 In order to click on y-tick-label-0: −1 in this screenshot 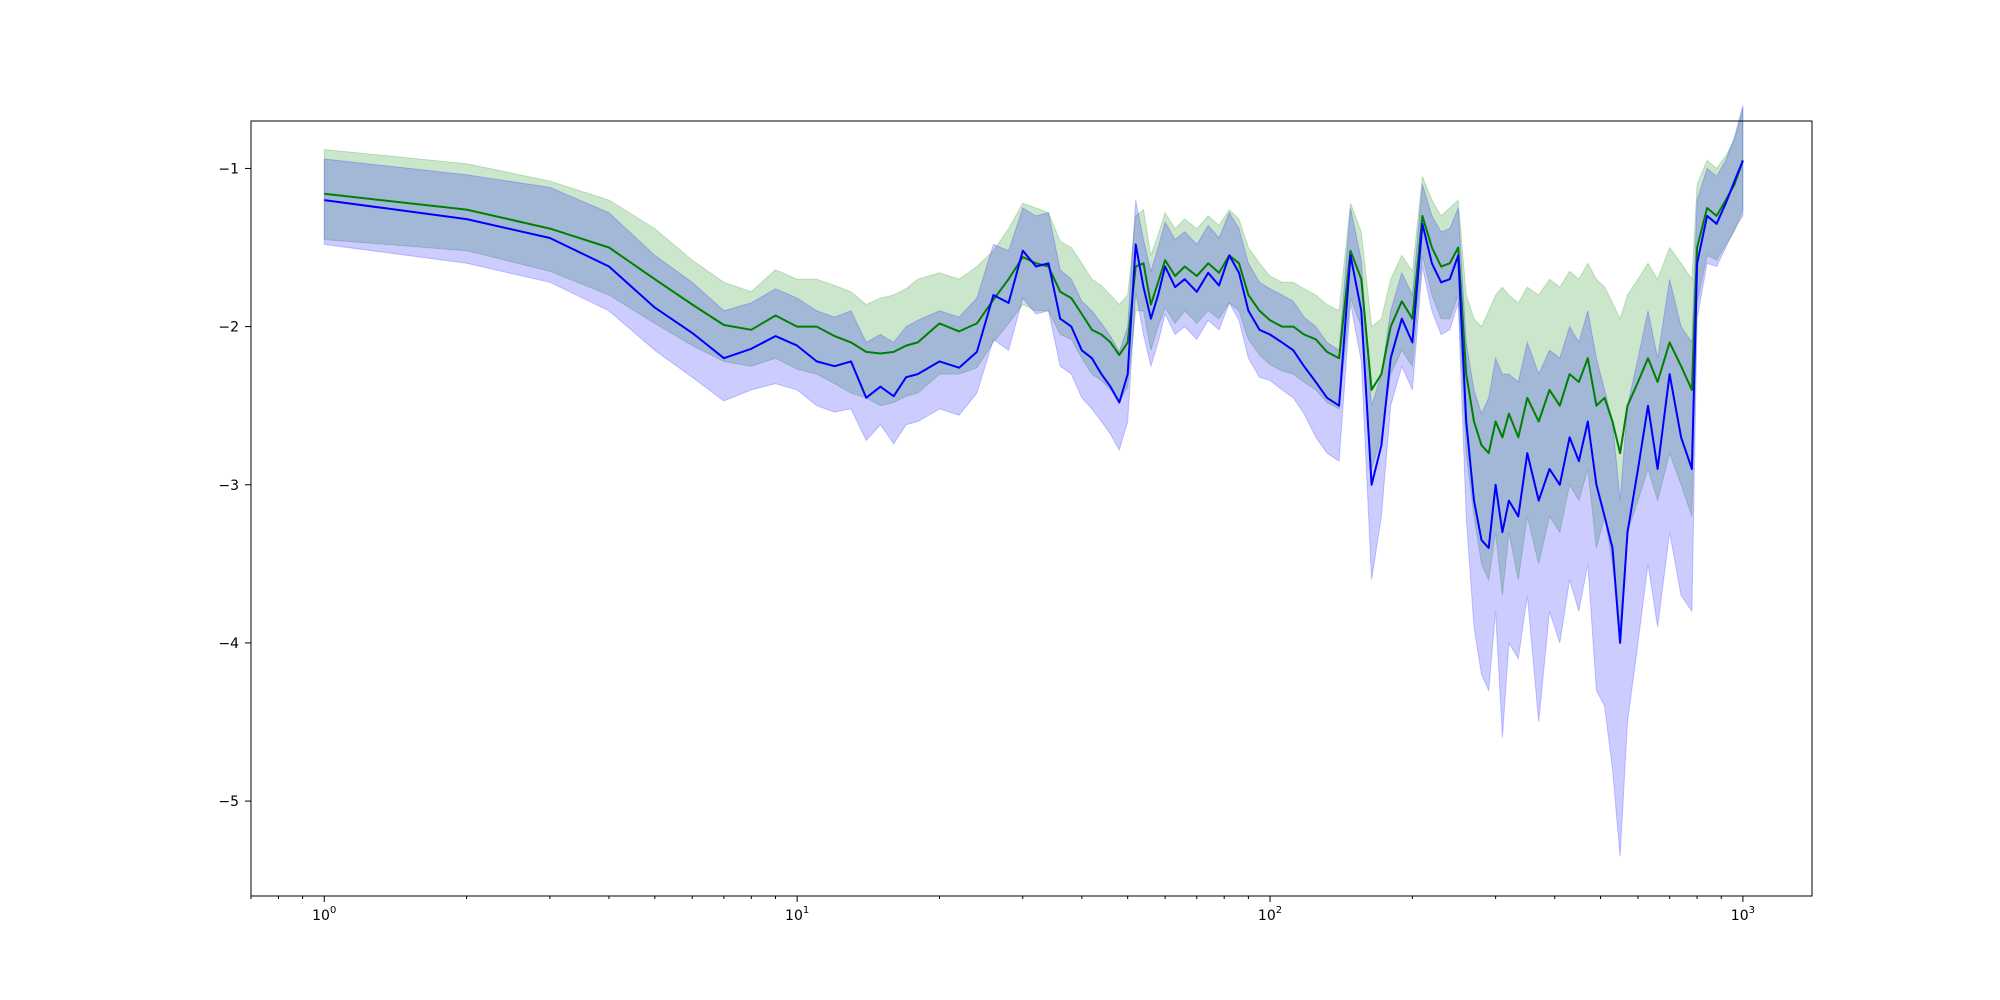, I will do `click(228, 169)`.